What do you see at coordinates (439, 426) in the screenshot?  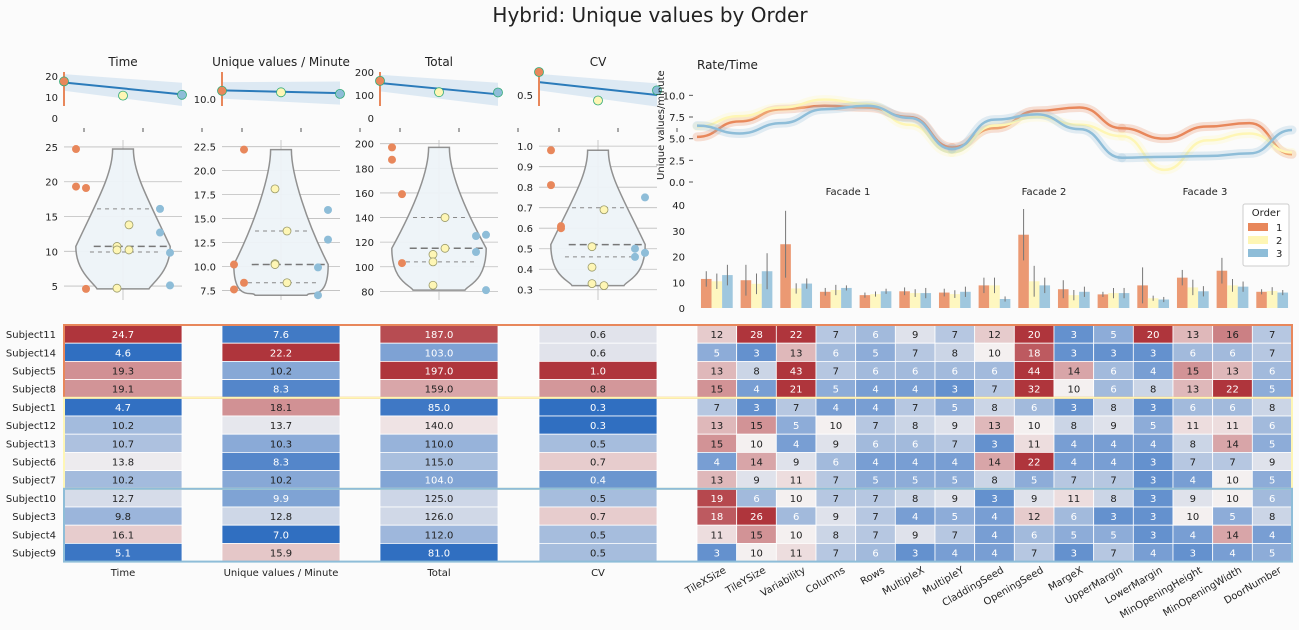 I see `heatmap-cell-value: 140.0` at bounding box center [439, 426].